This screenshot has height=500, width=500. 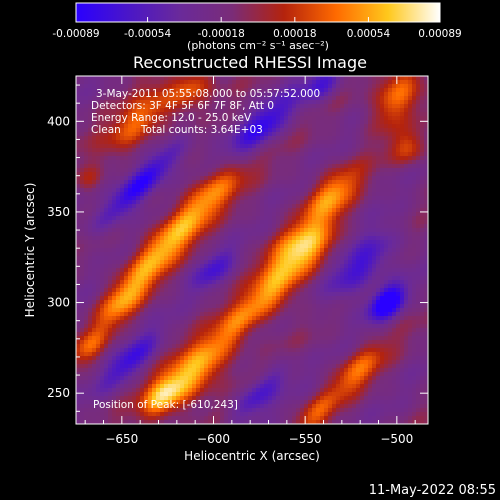 I want to click on colorbar-tick-label: -0.00054, so click(x=148, y=34).